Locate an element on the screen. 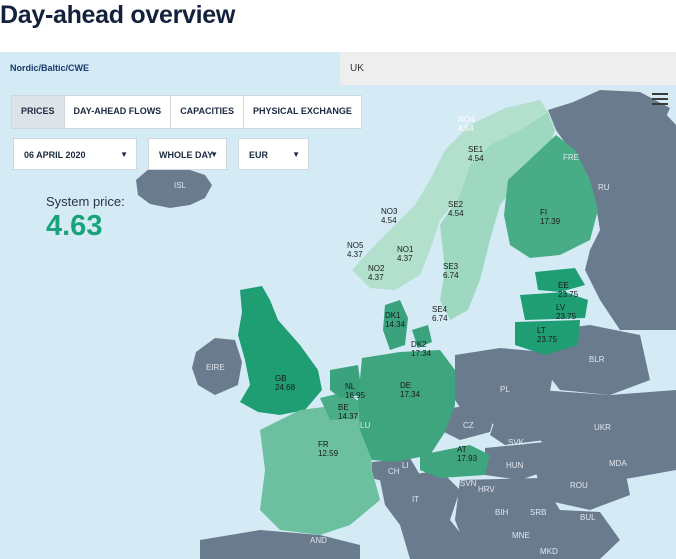  zone-name-nl: NL is located at coordinates (350, 386).